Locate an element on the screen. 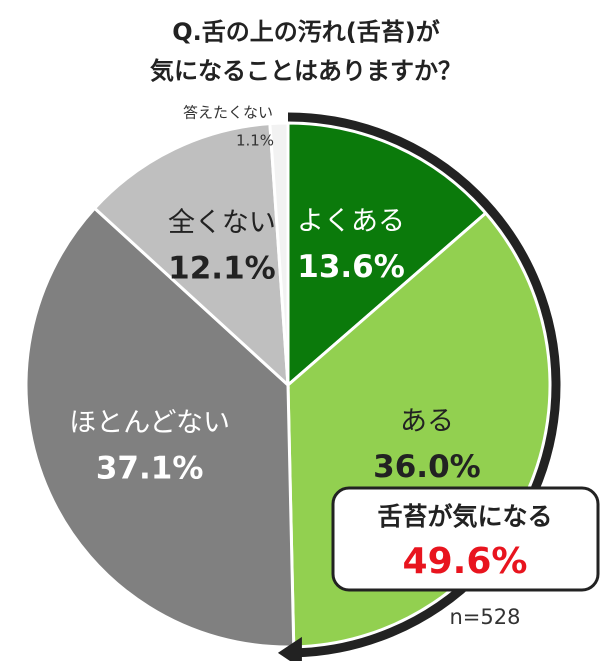 This screenshot has height=661, width=612. slice-label: 全くない is located at coordinates (222, 223).